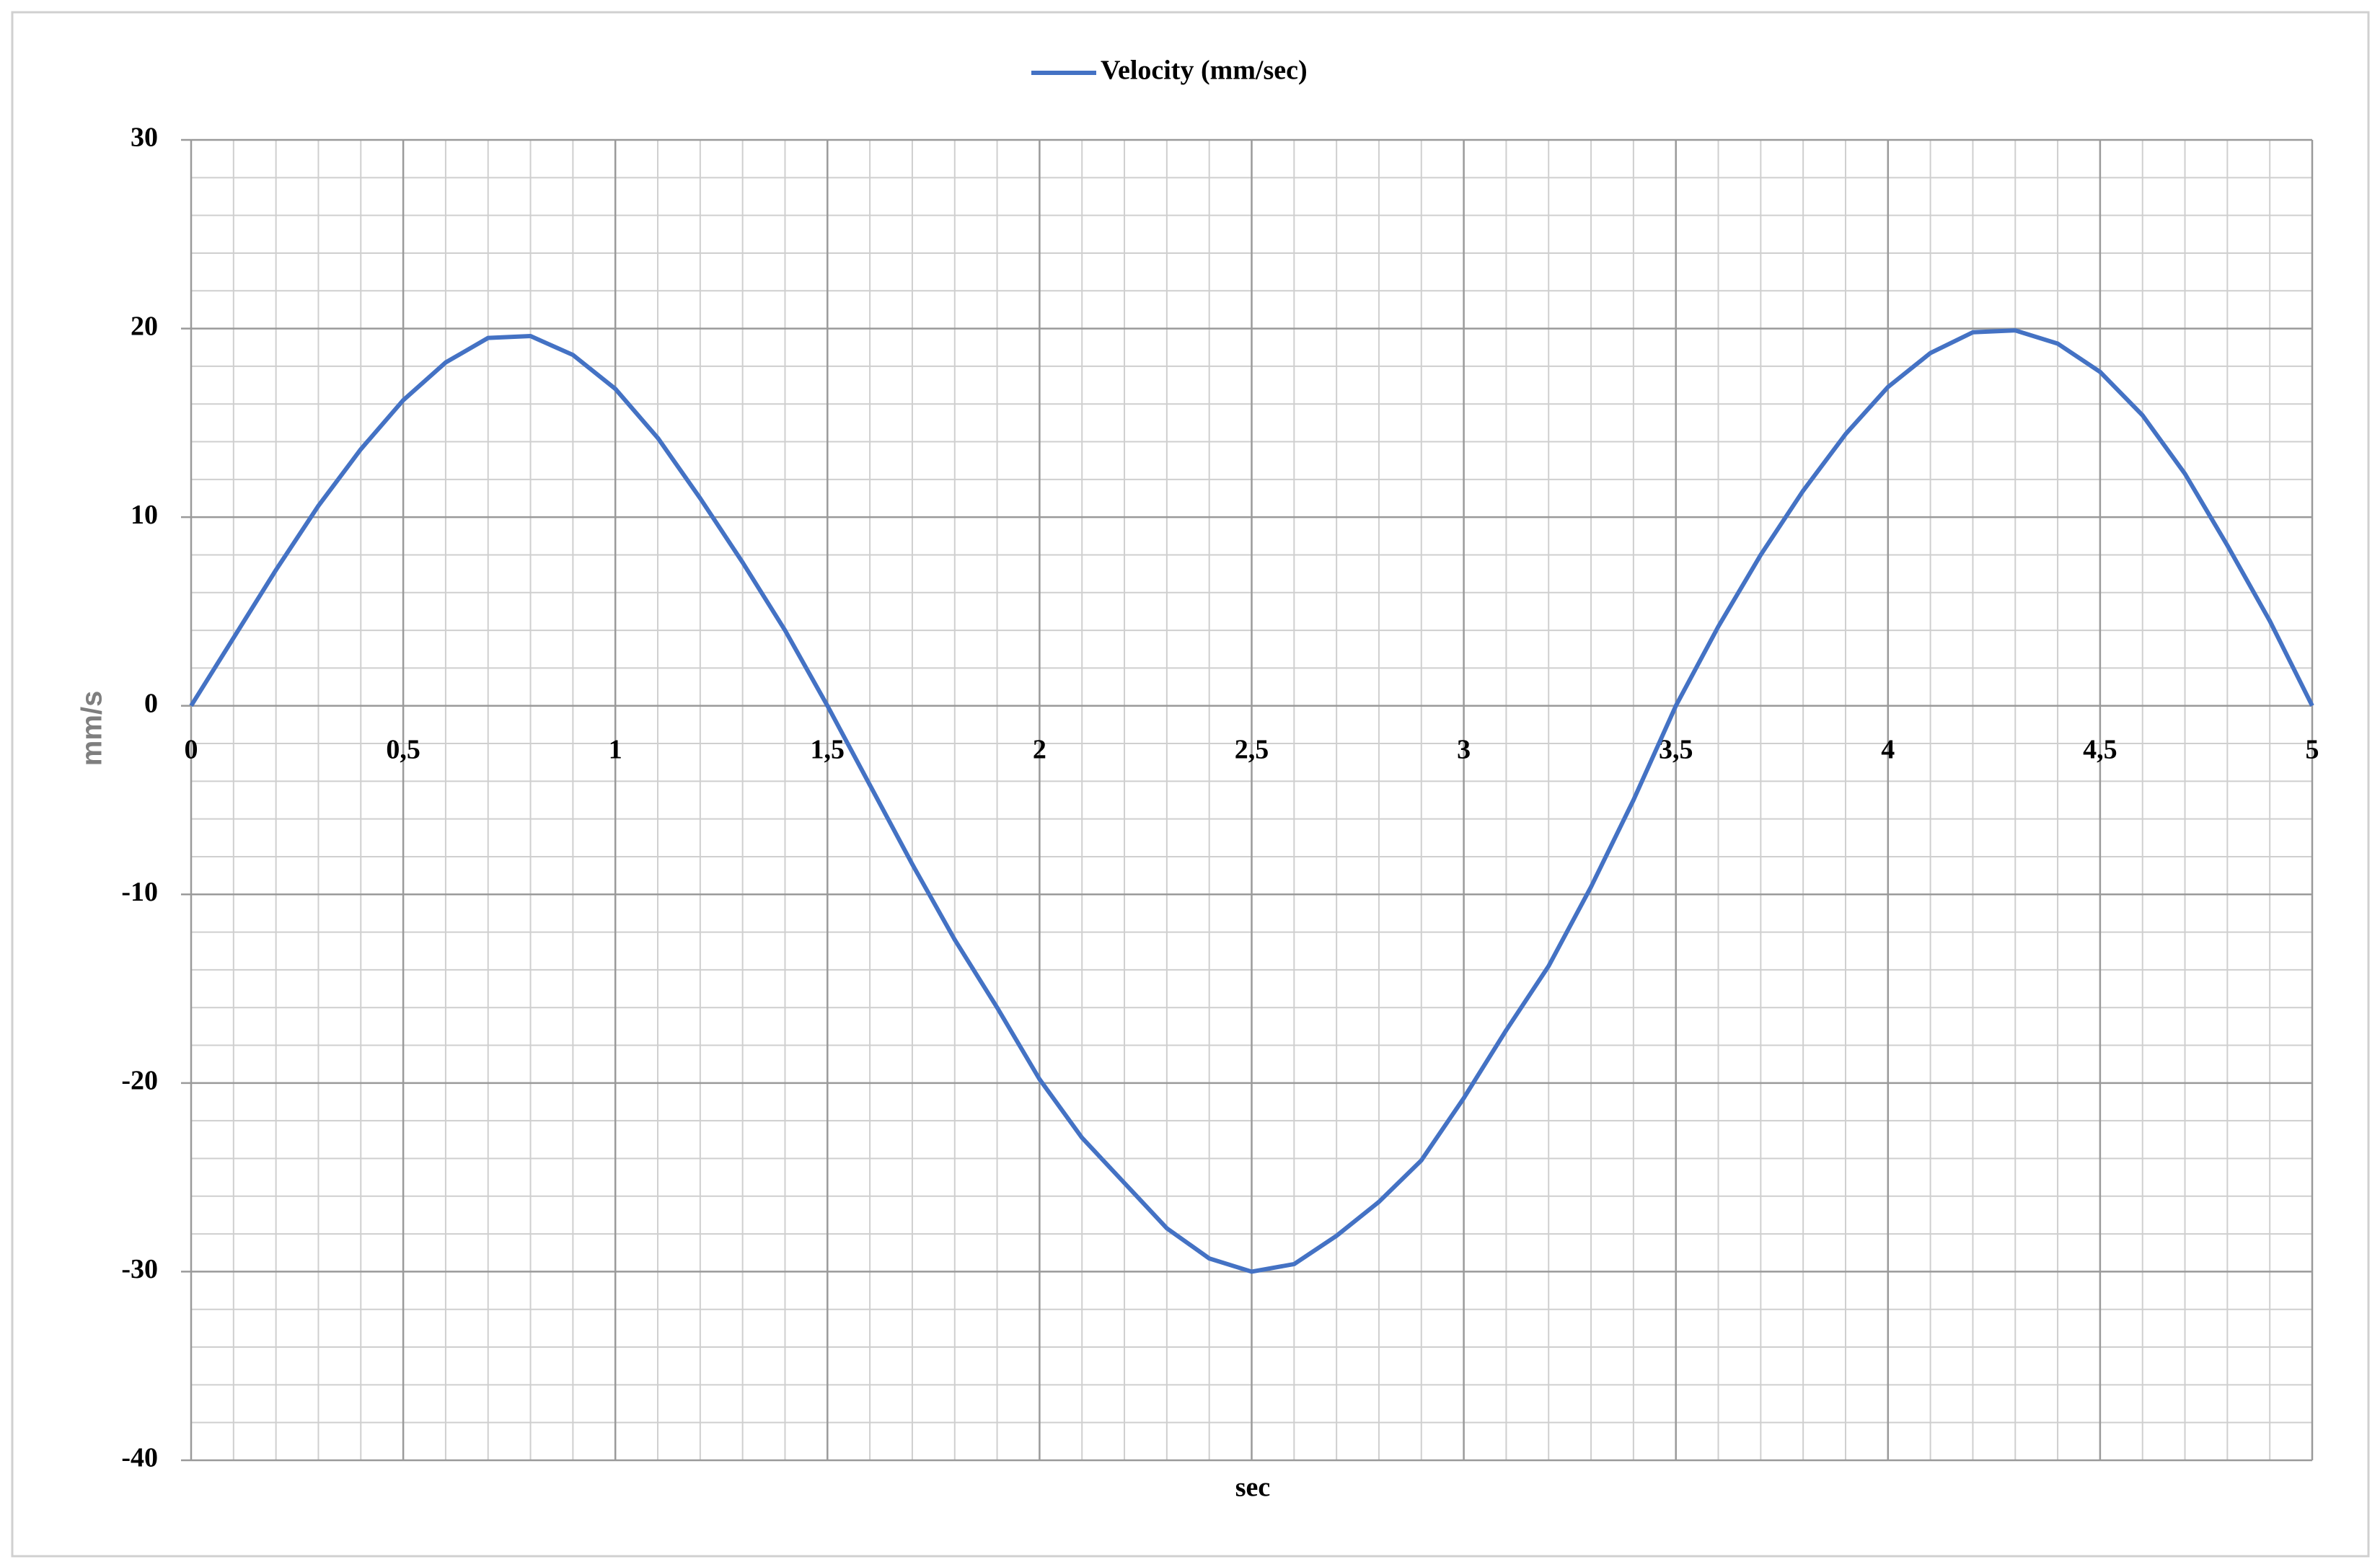  Describe the element at coordinates (1888, 749) in the screenshot. I see `x-tick-label: 4` at that location.